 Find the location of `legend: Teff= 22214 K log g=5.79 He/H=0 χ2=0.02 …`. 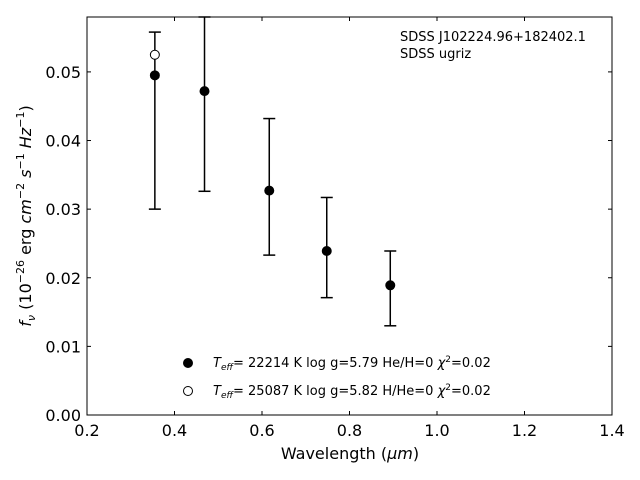

legend: Teff= 22214 K log g=5.79 He/H=0 χ2=0.02 … is located at coordinates (337, 378).